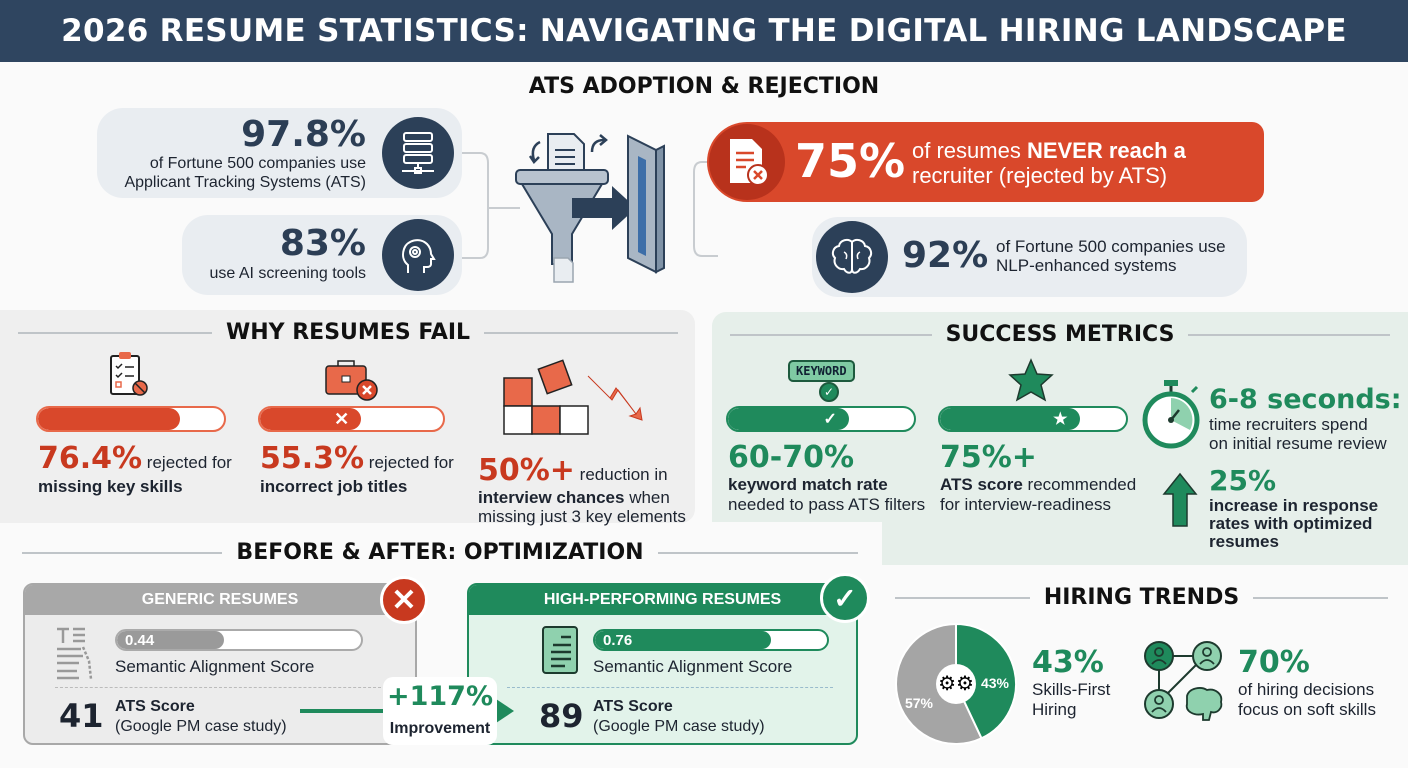 Image resolution: width=1408 pixels, height=768 pixels. I want to click on progress-bar-keyword: ✓, so click(821, 419).